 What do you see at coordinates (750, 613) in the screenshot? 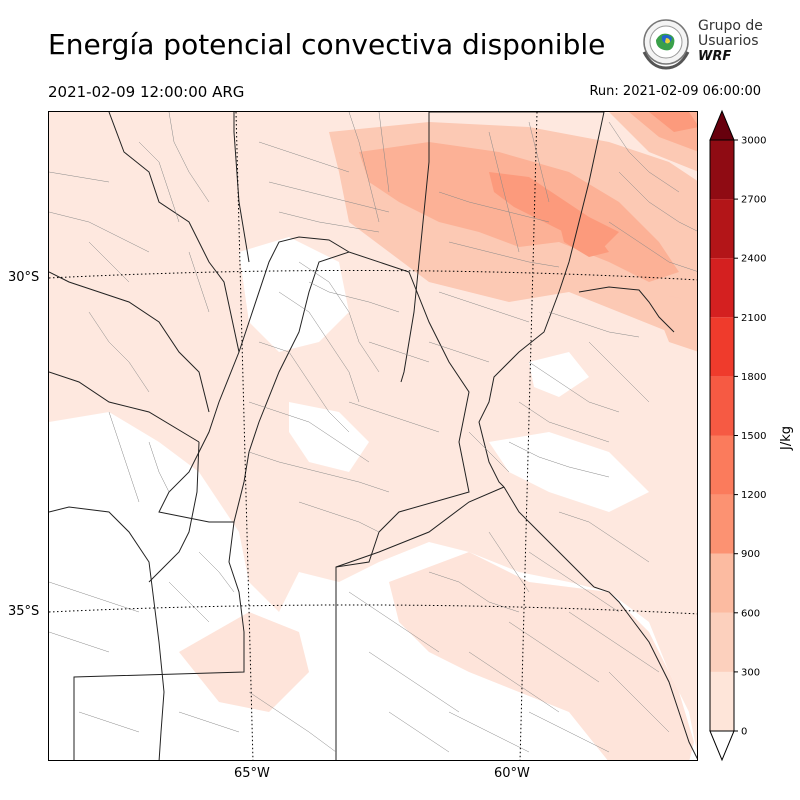
I see `colorbar-tick-label-600: 600` at bounding box center [750, 613].